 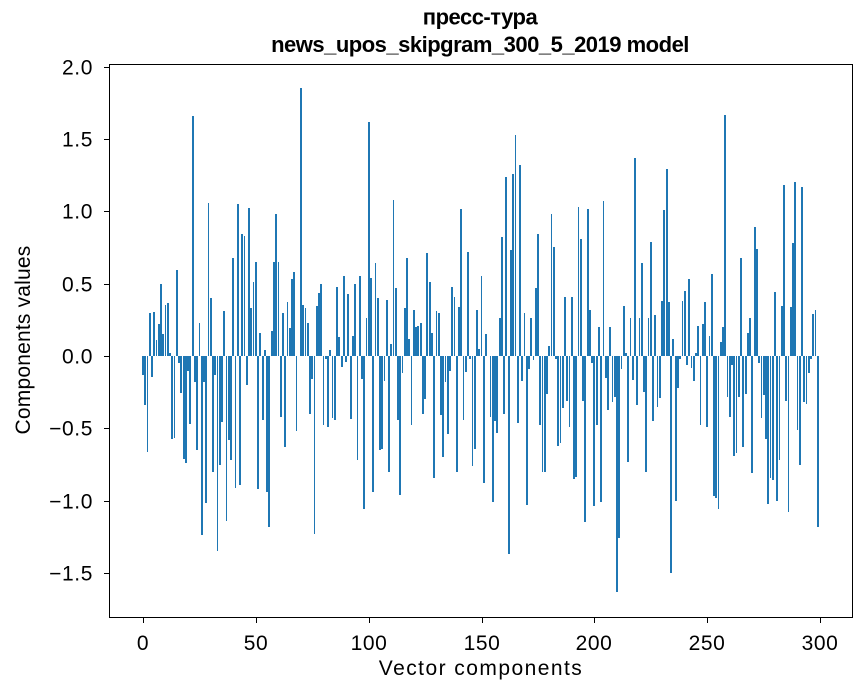 I want to click on svg-text: Vector components, so click(x=481, y=668).